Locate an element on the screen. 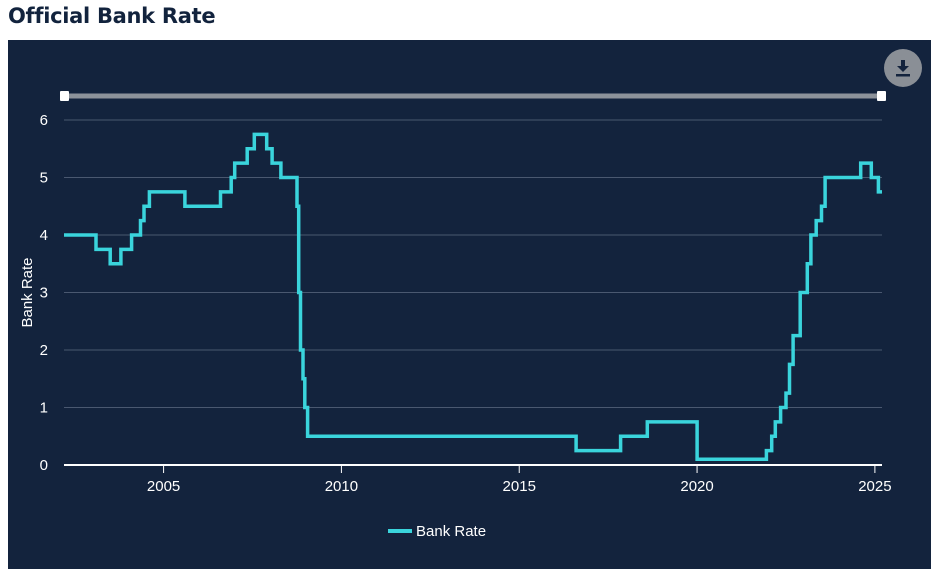 The width and height of the screenshot is (939, 577). legend-label: Bank Rate is located at coordinates (451, 531).